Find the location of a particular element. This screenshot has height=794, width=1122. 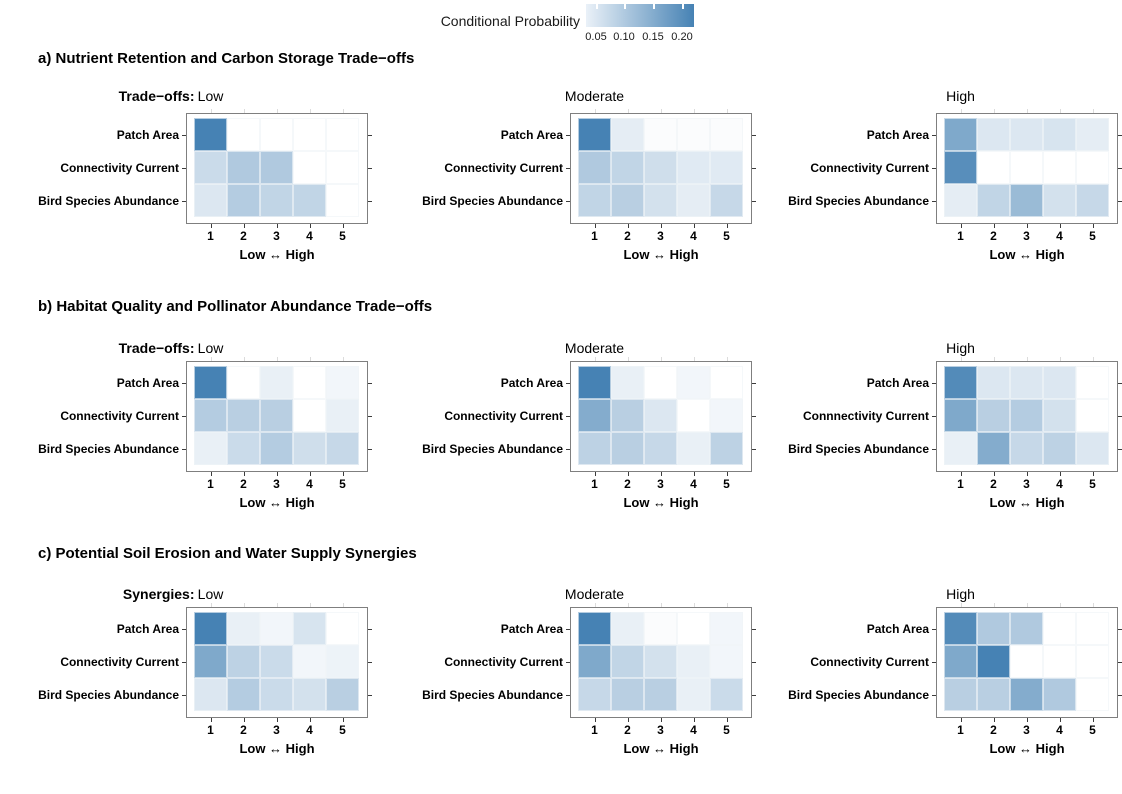

facet-label-moderate: Moderate is located at coordinates (594, 594).